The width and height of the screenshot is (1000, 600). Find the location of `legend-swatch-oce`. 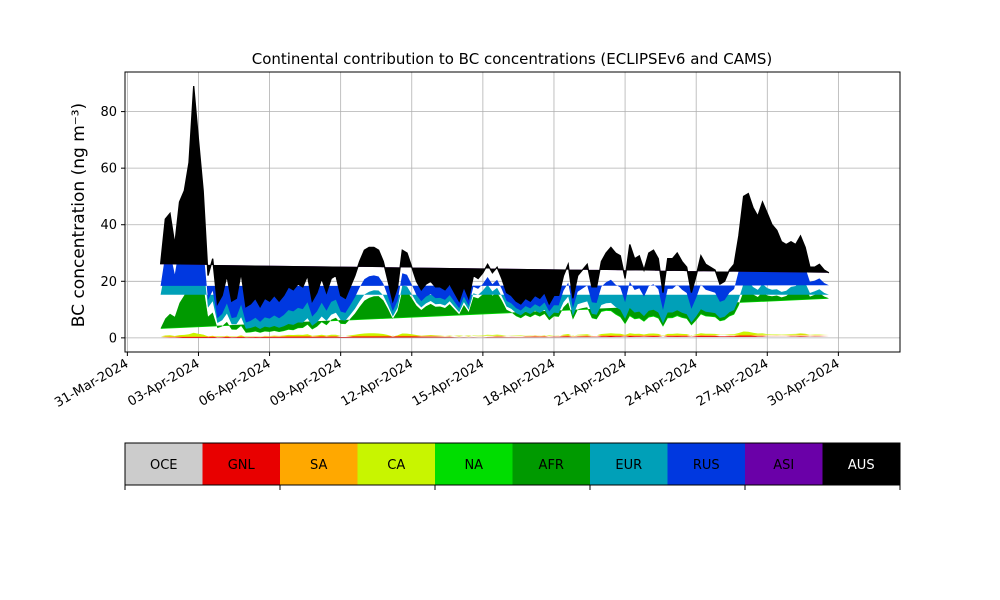

legend-swatch-oce is located at coordinates (164, 464).